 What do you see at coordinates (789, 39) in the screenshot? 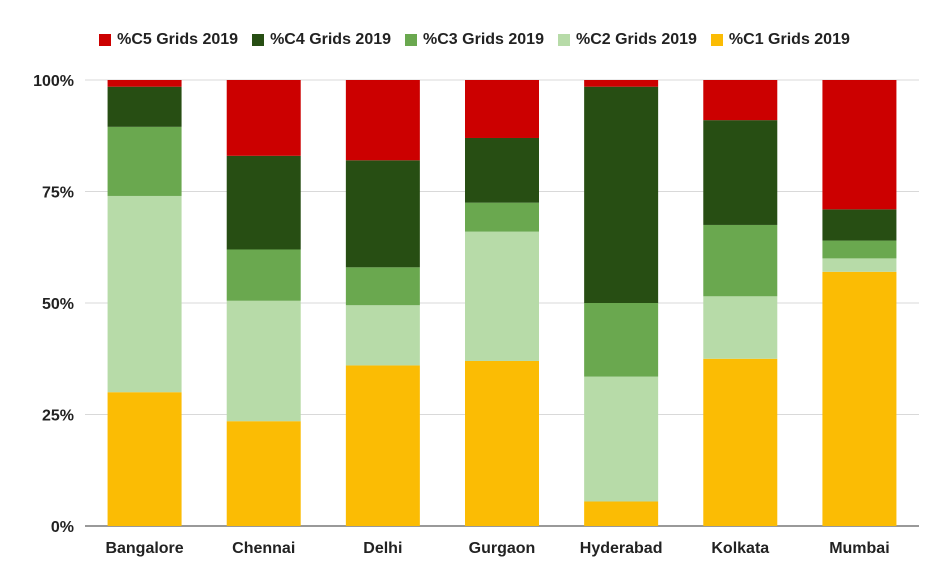
I see `legend-label: %C1 Grids 2019` at bounding box center [789, 39].